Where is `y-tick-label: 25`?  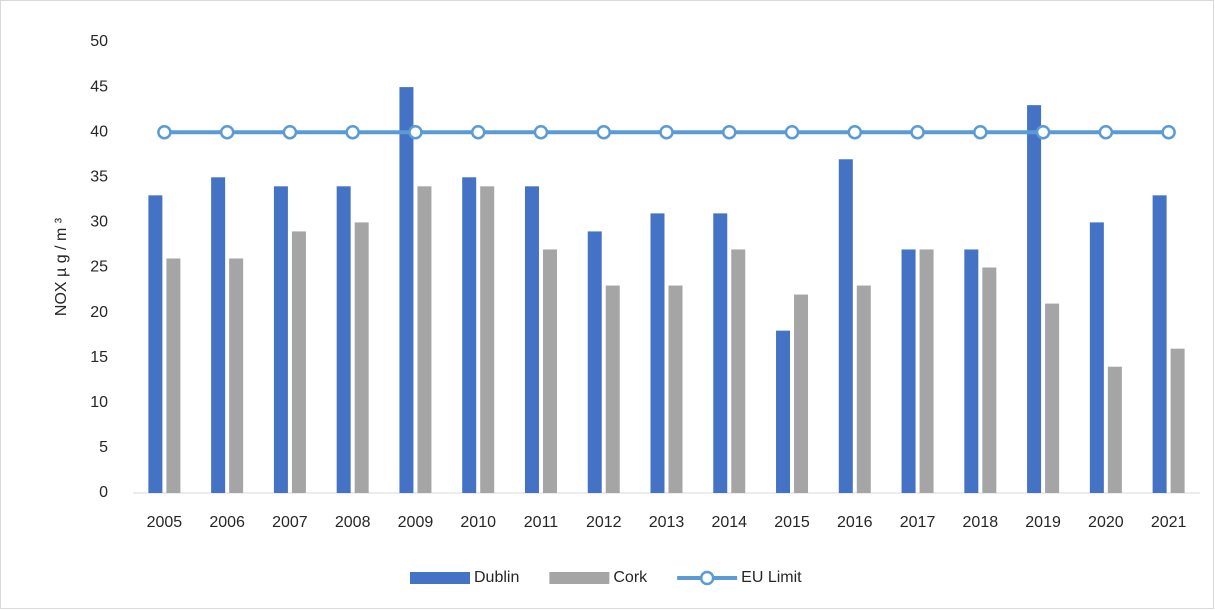 y-tick-label: 25 is located at coordinates (99, 267).